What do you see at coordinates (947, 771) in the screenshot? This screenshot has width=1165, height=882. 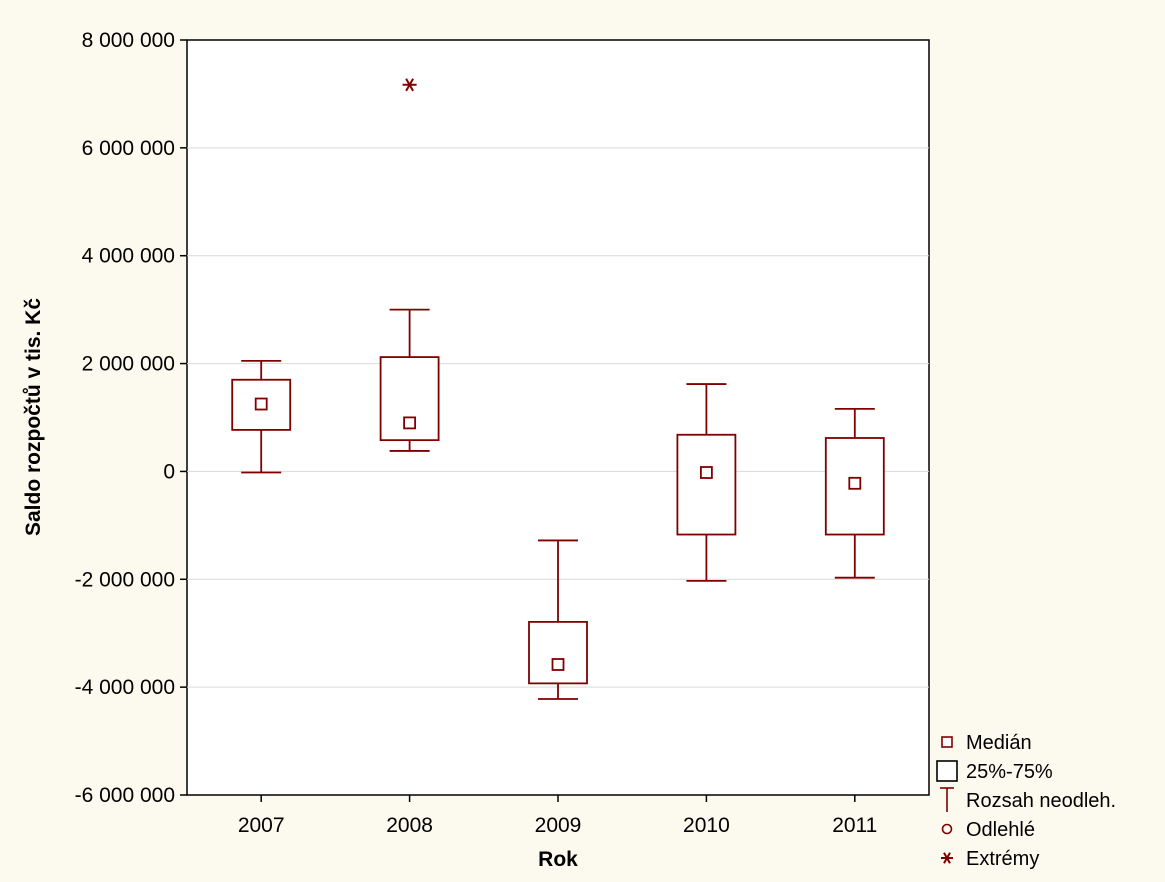 I see `legend-box-icon` at bounding box center [947, 771].